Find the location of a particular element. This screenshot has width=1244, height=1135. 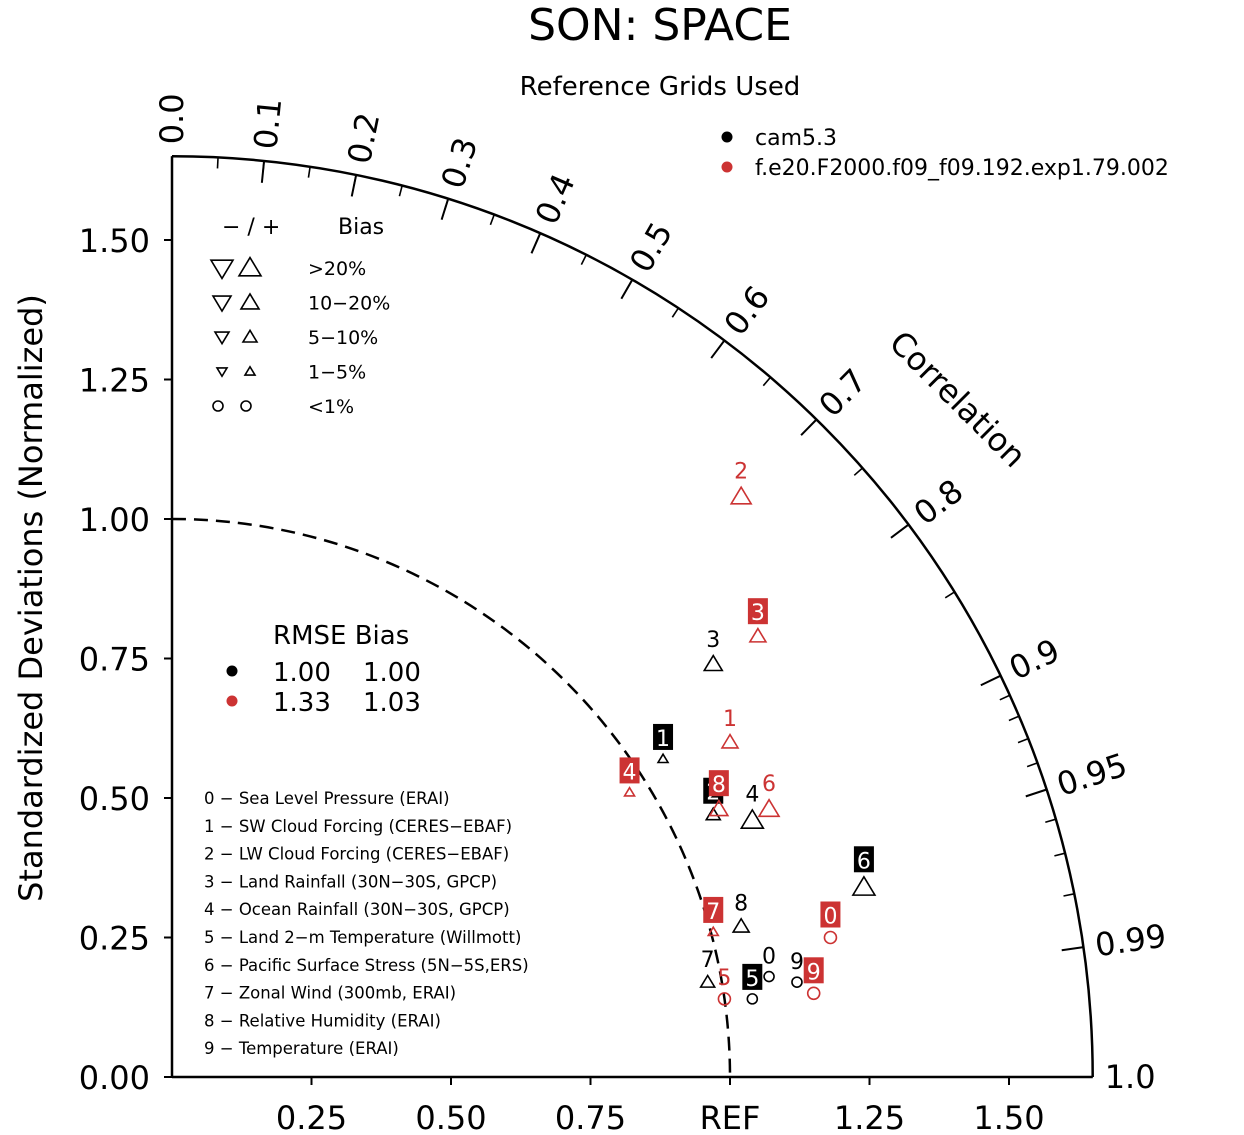

correlation-tick-label-group: 0.99 is located at coordinates (1131, 941).